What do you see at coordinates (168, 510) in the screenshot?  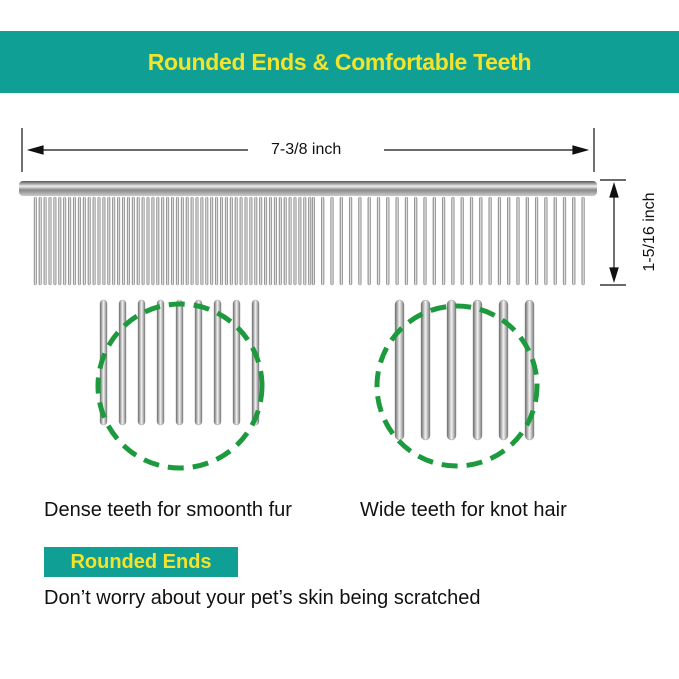 I see `dense-teeth-caption: Dense teeth for smoonth fur` at bounding box center [168, 510].